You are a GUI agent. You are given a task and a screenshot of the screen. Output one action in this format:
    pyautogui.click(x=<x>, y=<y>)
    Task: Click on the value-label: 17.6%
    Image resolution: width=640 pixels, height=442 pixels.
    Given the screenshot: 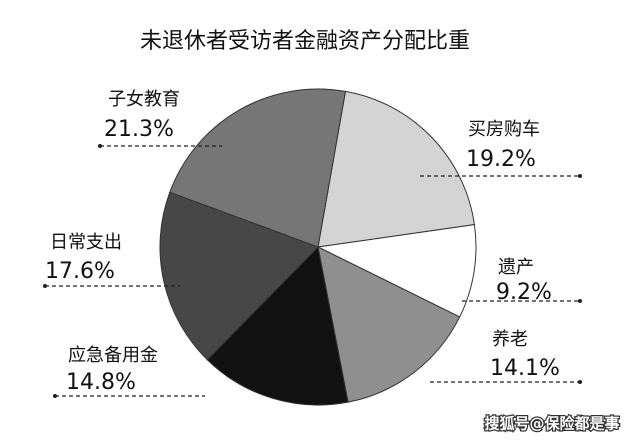 What is the action you would take?
    pyautogui.click(x=80, y=271)
    